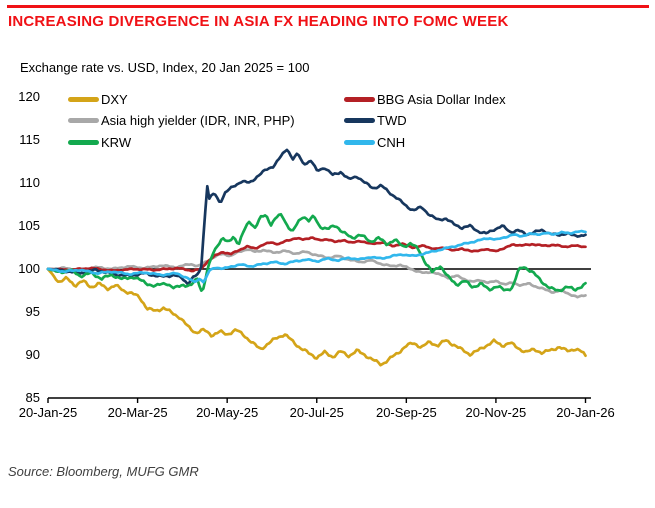 The width and height of the screenshot is (655, 508). Describe the element at coordinates (391, 142) in the screenshot. I see `legend-label: CNH` at that location.